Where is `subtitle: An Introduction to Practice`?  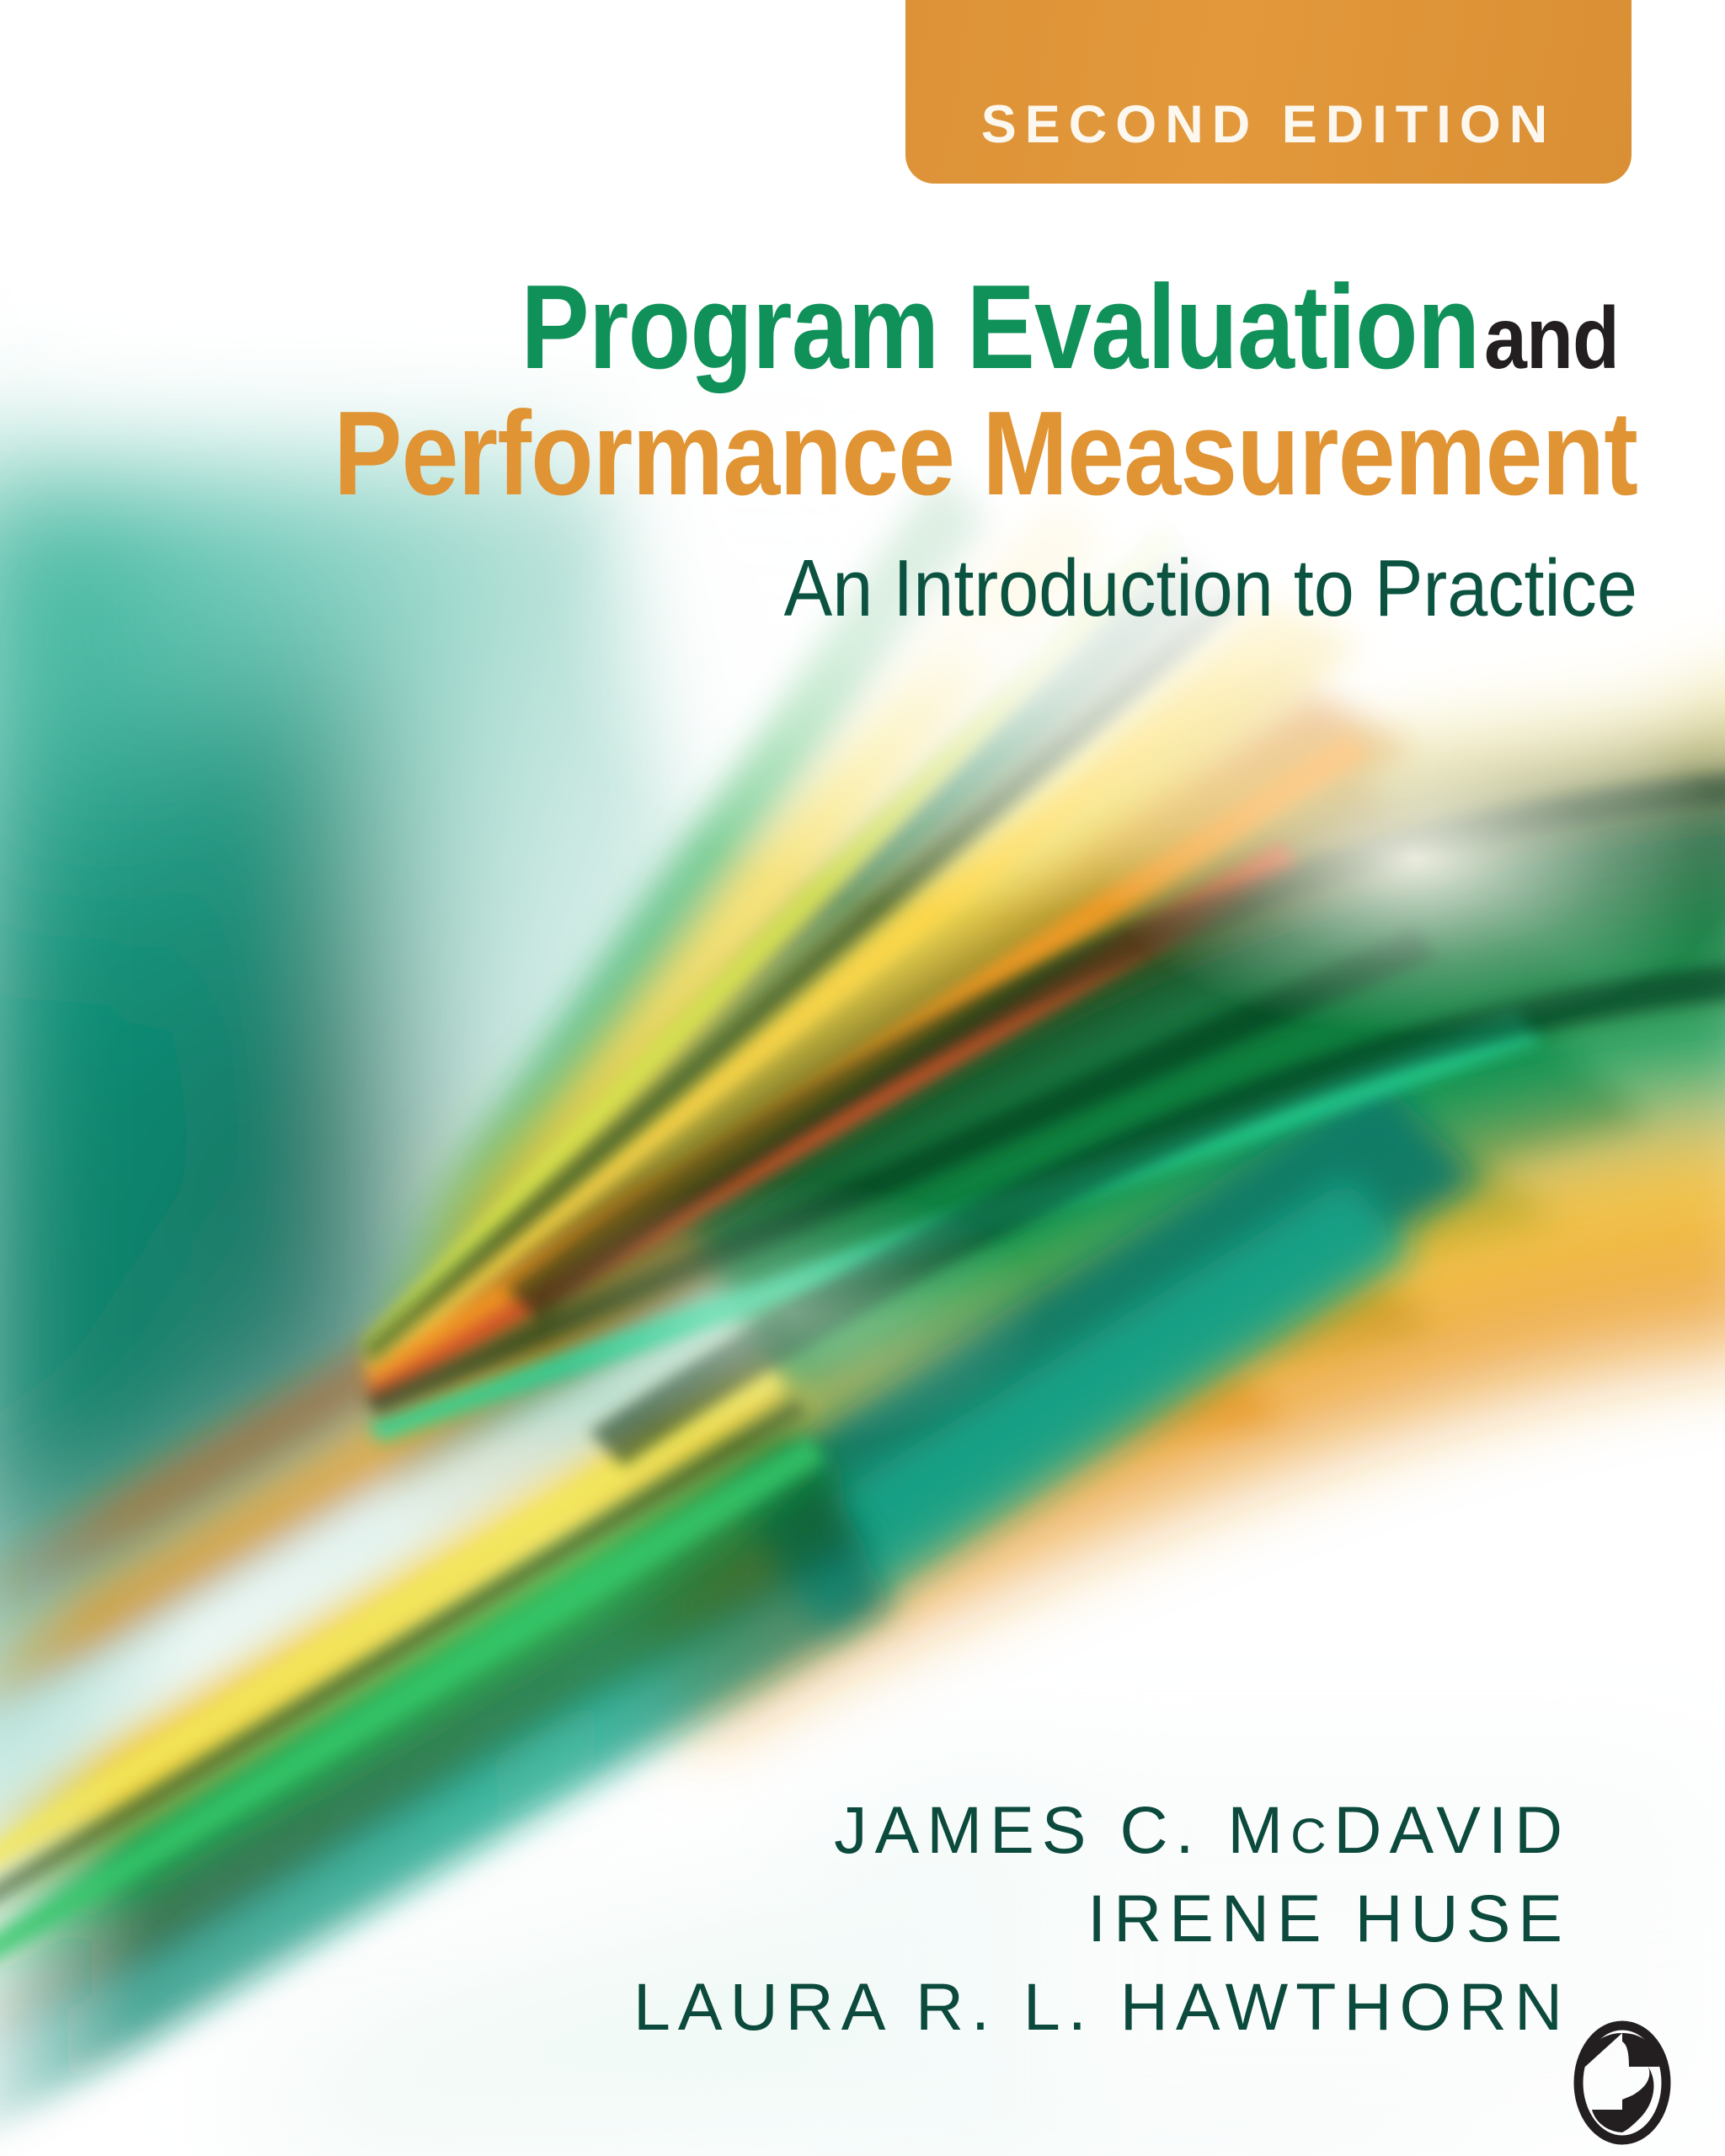 subtitle: An Introduction to Practice is located at coordinates (818, 588).